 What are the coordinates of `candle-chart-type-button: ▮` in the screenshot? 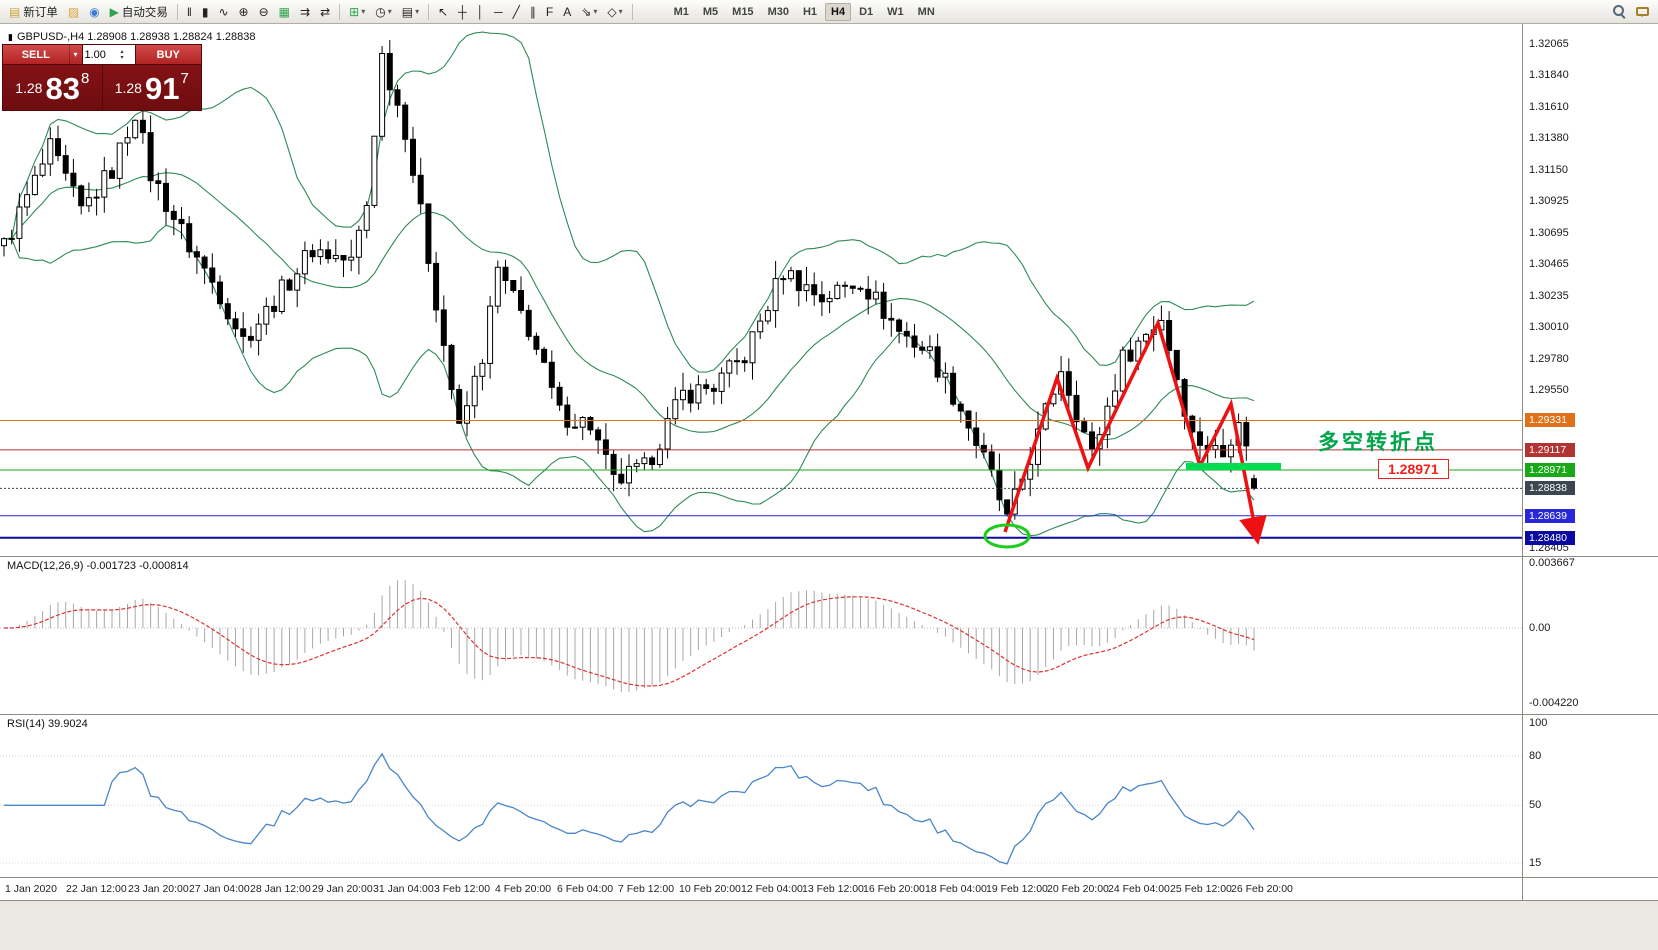 It's located at (205, 12).